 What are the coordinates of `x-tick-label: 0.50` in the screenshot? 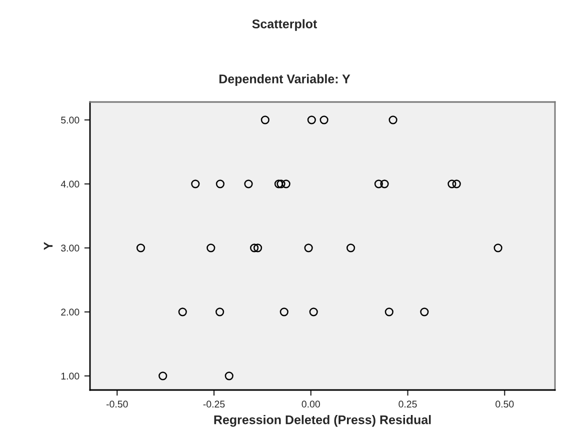 It's located at (505, 404).